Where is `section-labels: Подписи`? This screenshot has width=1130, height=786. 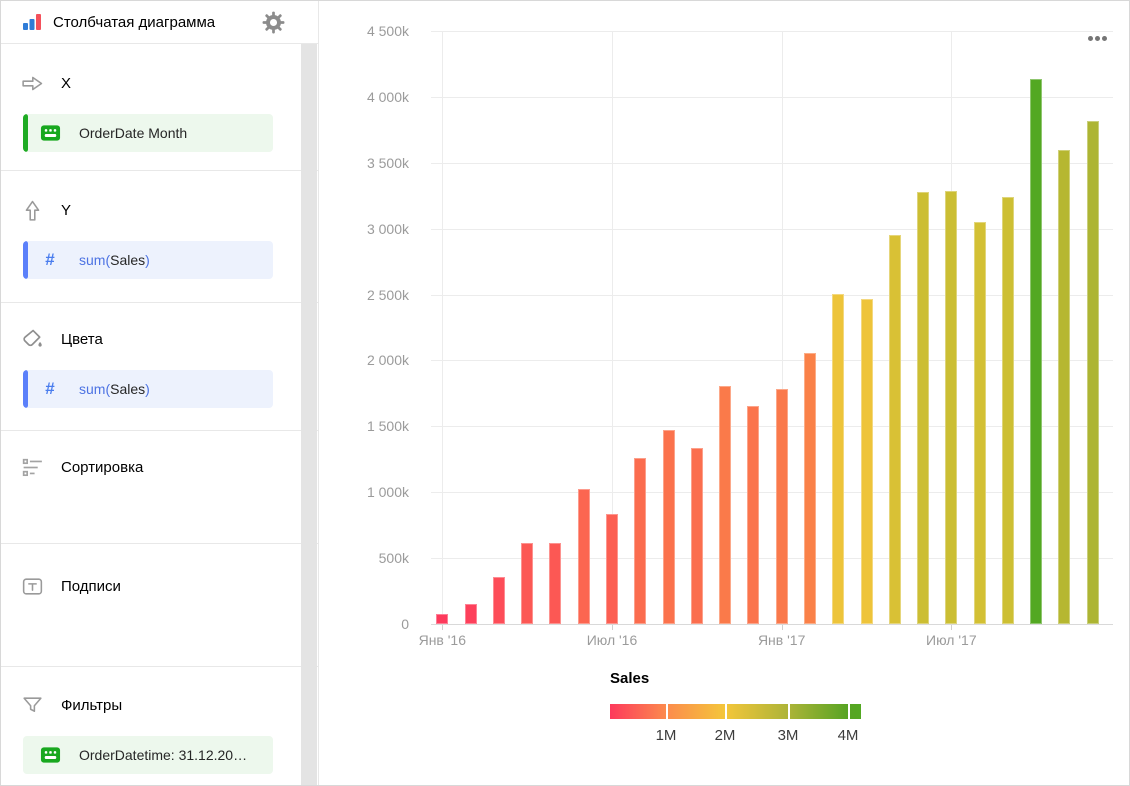 section-labels: Подписи is located at coordinates (159, 605).